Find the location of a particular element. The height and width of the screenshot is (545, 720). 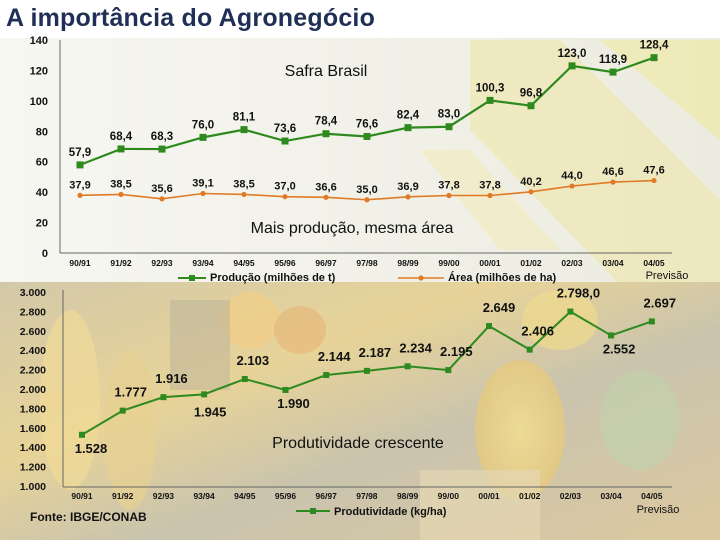

productivity-data-label: 2.187 is located at coordinates (375, 352).